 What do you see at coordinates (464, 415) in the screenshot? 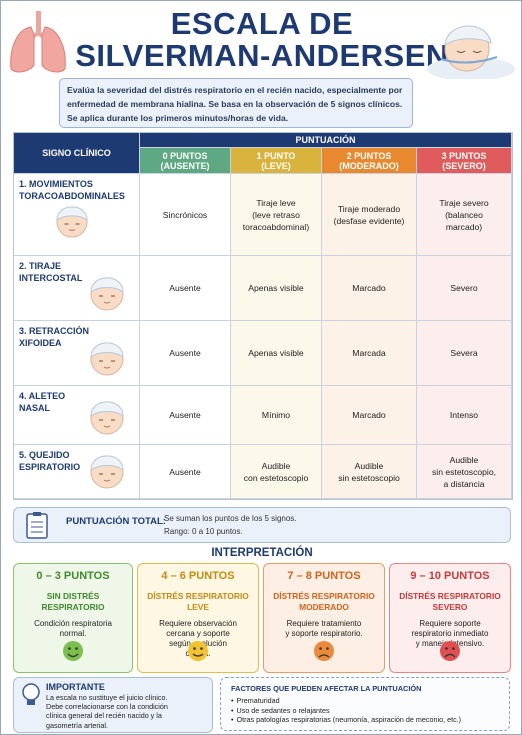
I see `score-cell: Intenso` at bounding box center [464, 415].